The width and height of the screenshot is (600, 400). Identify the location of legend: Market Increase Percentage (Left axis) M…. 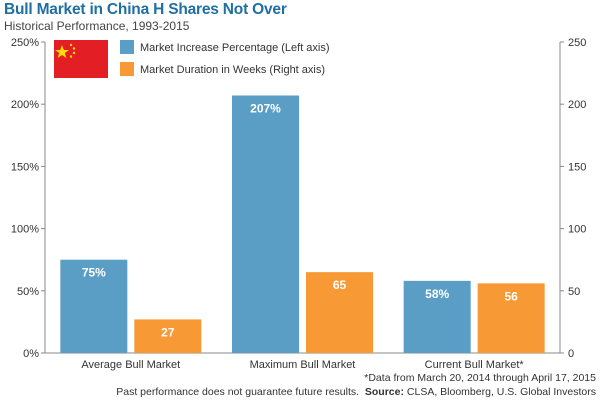
(225, 58).